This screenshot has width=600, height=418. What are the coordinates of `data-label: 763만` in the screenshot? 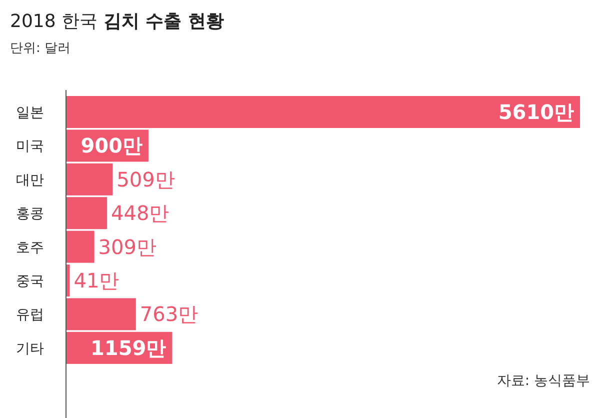 It's located at (169, 314).